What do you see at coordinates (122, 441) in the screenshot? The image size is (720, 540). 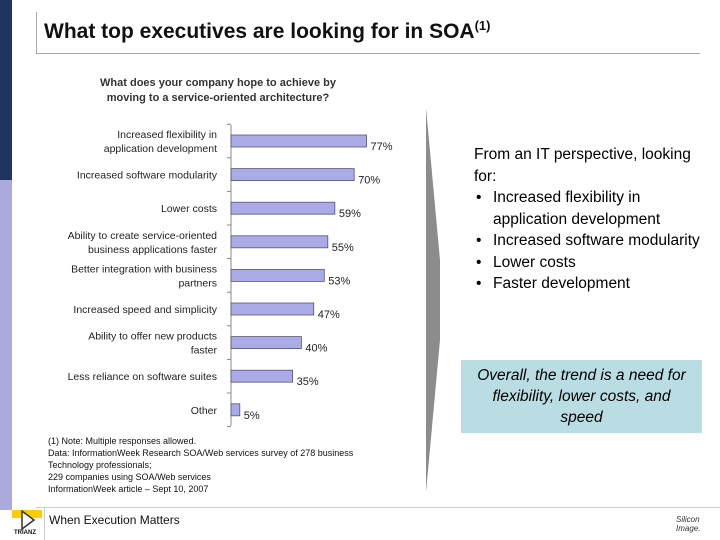 I see `footnote-line: (1) Note: Multiple responses allowed.` at bounding box center [122, 441].